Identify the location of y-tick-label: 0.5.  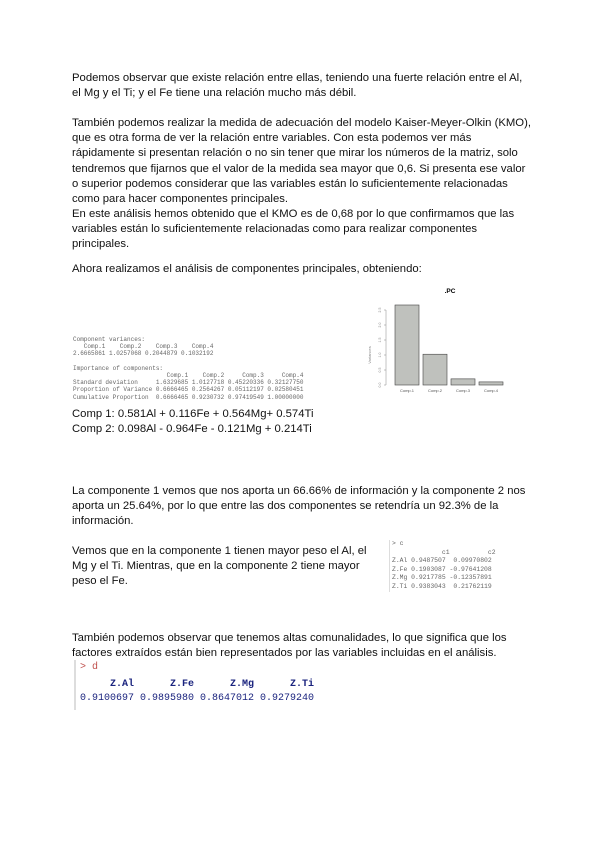
(380, 370).